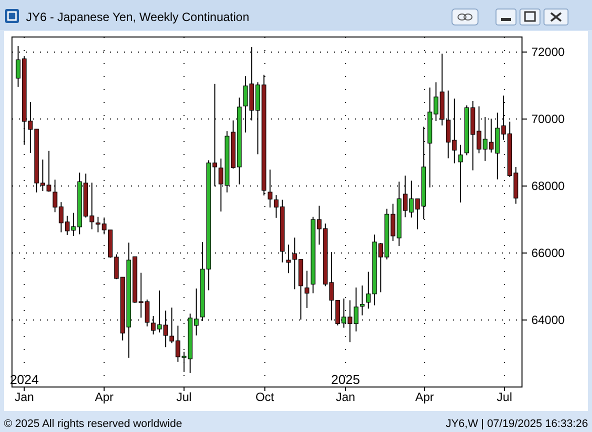 Image resolution: width=592 pixels, height=432 pixels. I want to click on y-tick-label: 66000, so click(548, 253).